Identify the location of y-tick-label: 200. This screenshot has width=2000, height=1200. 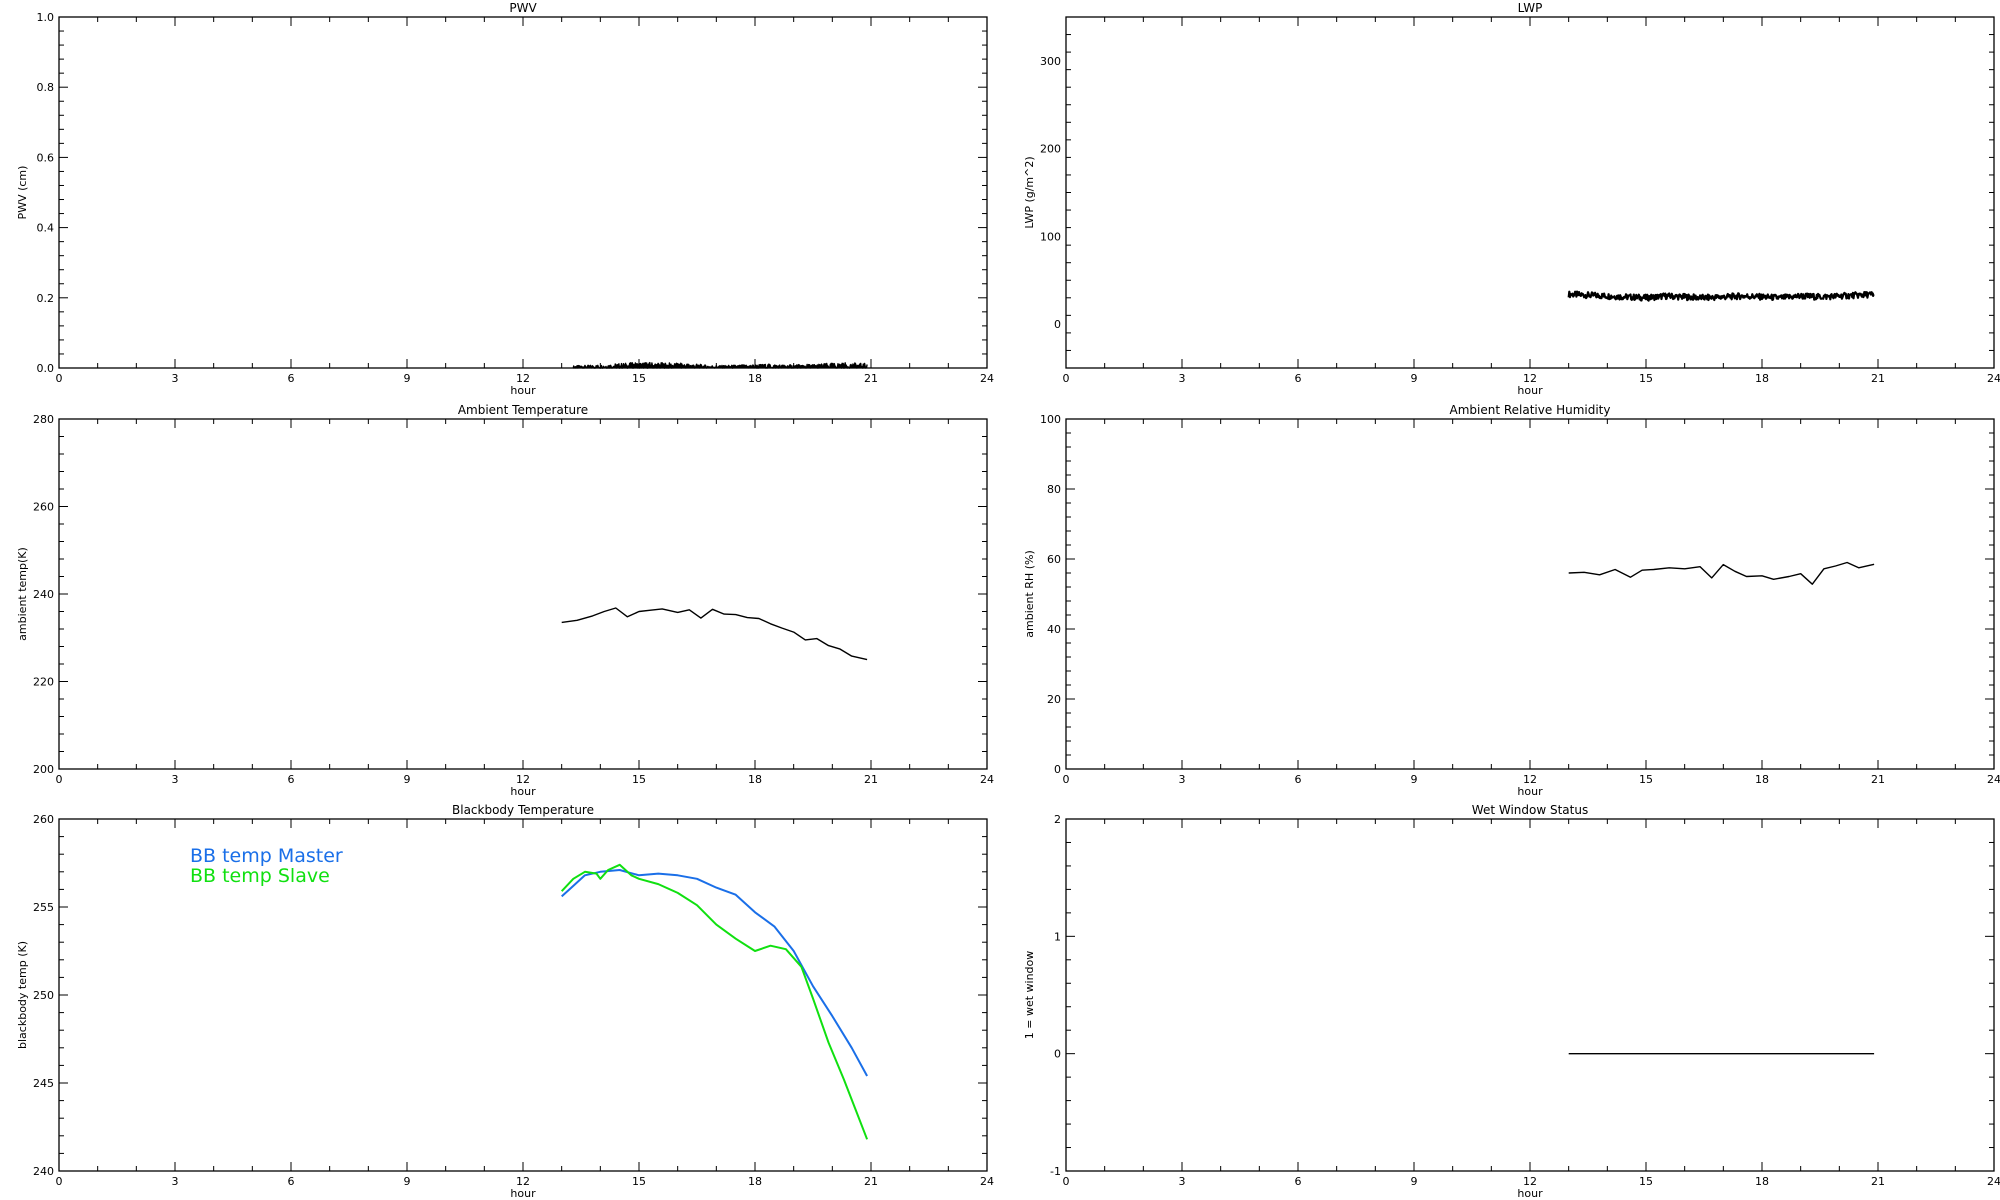
(1050, 149).